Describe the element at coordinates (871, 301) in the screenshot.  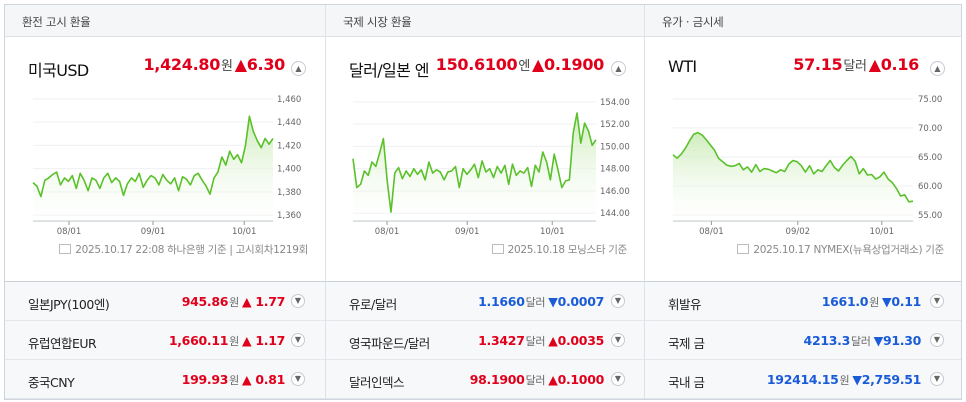
I see `list-item-value: 1661.0원 ▼0.11` at that location.